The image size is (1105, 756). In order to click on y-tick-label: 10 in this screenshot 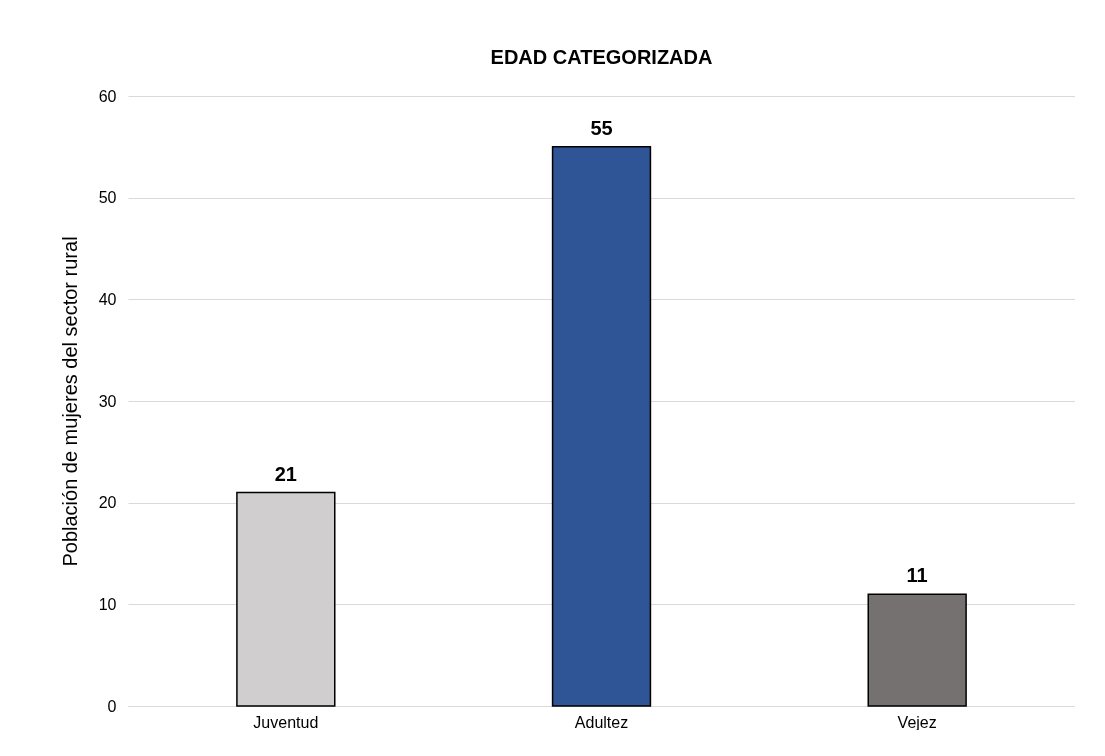, I will do `click(107, 604)`.